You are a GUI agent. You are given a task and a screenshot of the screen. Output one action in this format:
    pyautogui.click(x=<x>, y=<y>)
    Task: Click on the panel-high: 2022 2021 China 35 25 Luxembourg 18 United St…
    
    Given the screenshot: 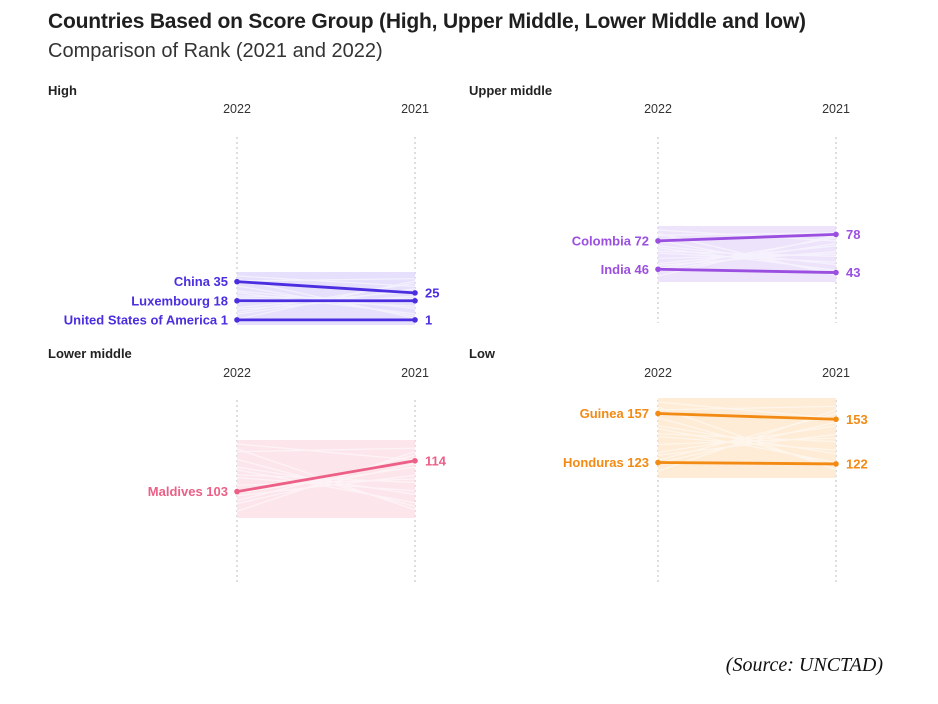 What is the action you would take?
    pyautogui.click(x=252, y=214)
    